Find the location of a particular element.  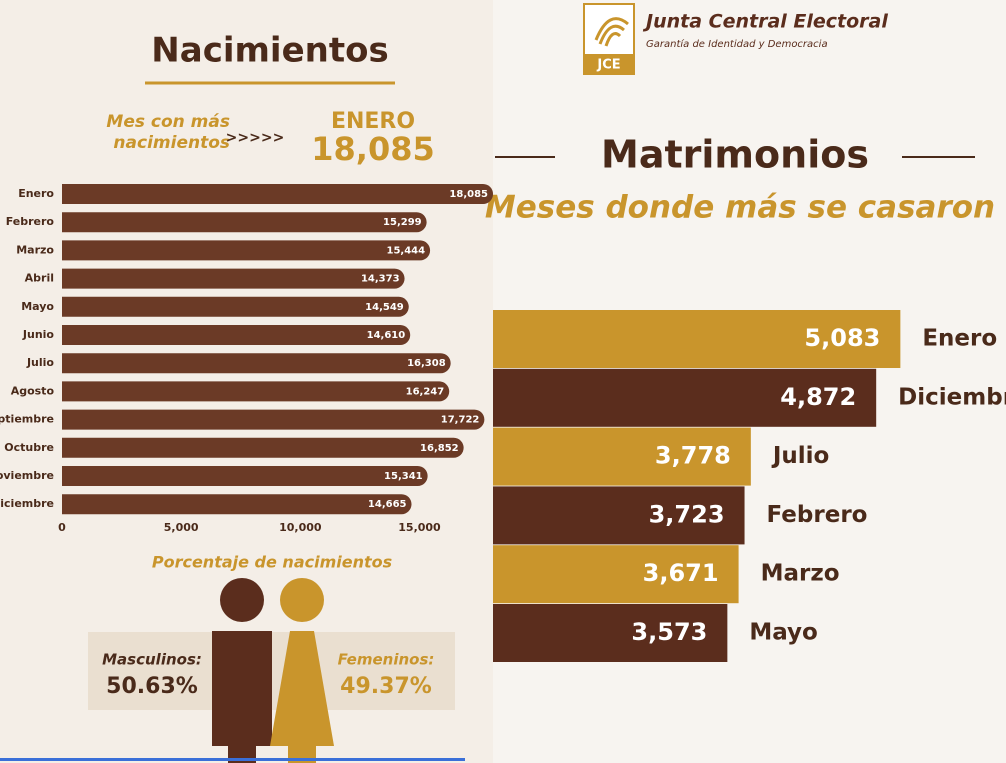

highlight-caption: Mes con más nacimientos is located at coordinates (168, 132).